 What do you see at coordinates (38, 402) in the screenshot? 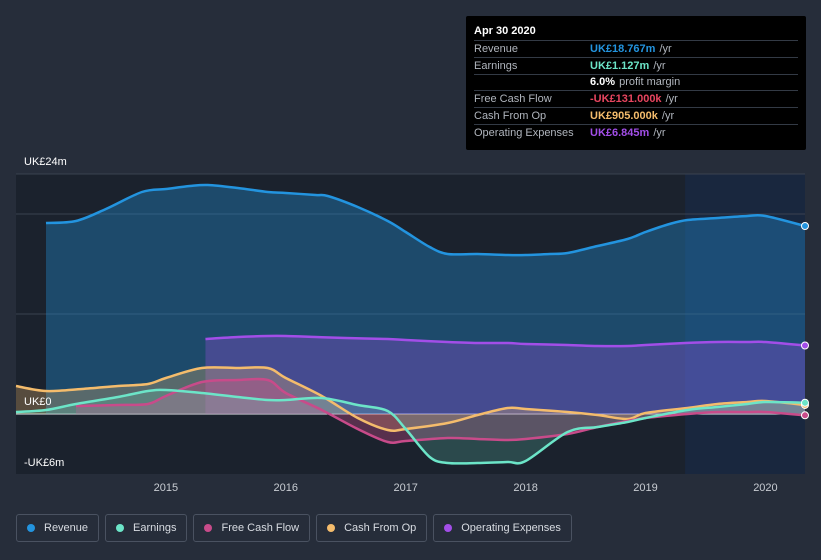
I see `y-tick-label: UK£0` at bounding box center [38, 402].